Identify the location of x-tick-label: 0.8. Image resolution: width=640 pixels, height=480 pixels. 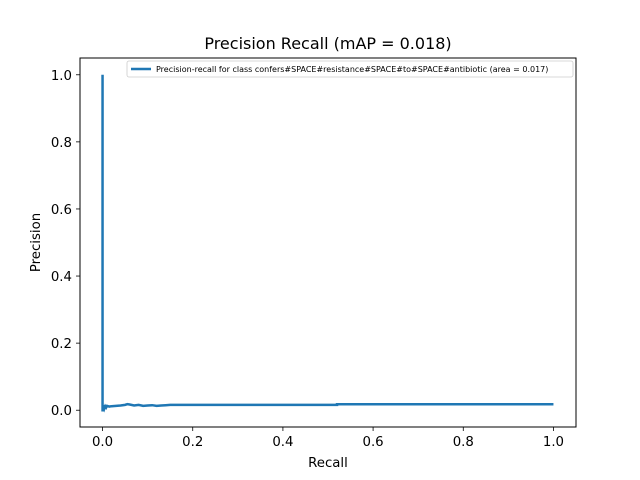
(463, 442).